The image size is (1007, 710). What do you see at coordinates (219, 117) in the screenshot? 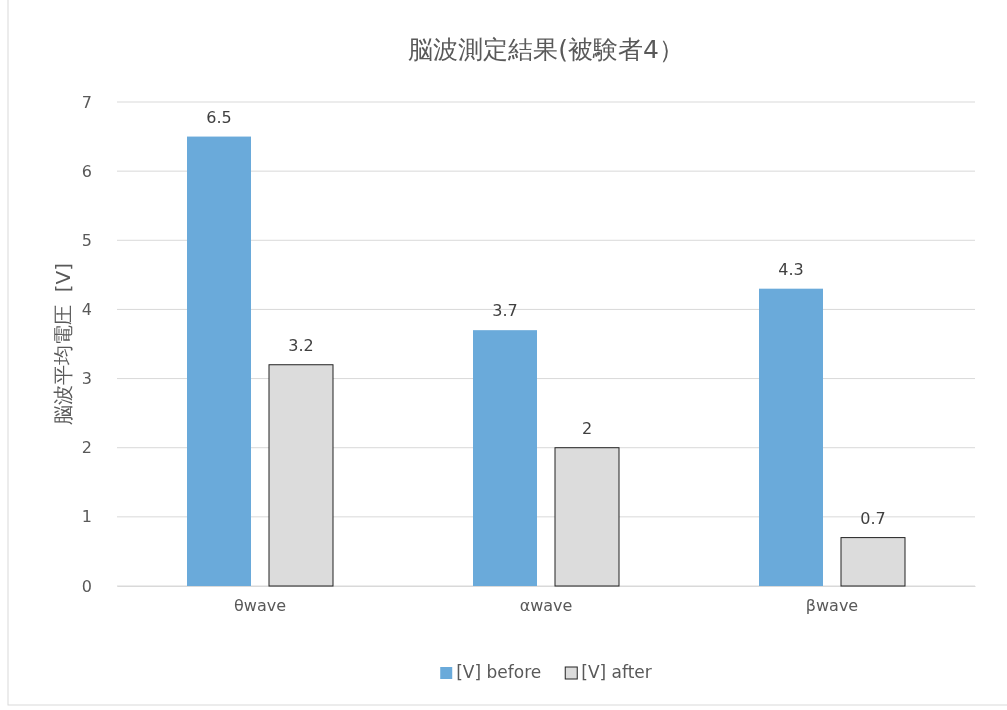
I see `data-label: 6.5` at bounding box center [219, 117].